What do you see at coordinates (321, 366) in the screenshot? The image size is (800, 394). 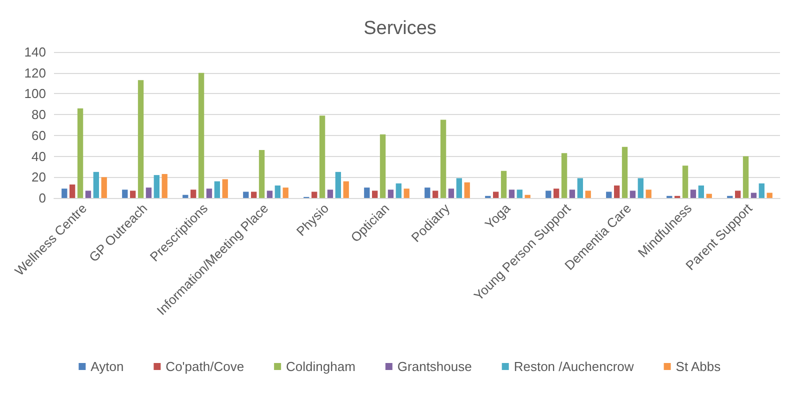 I see `legend-label: Coldingham` at bounding box center [321, 366].